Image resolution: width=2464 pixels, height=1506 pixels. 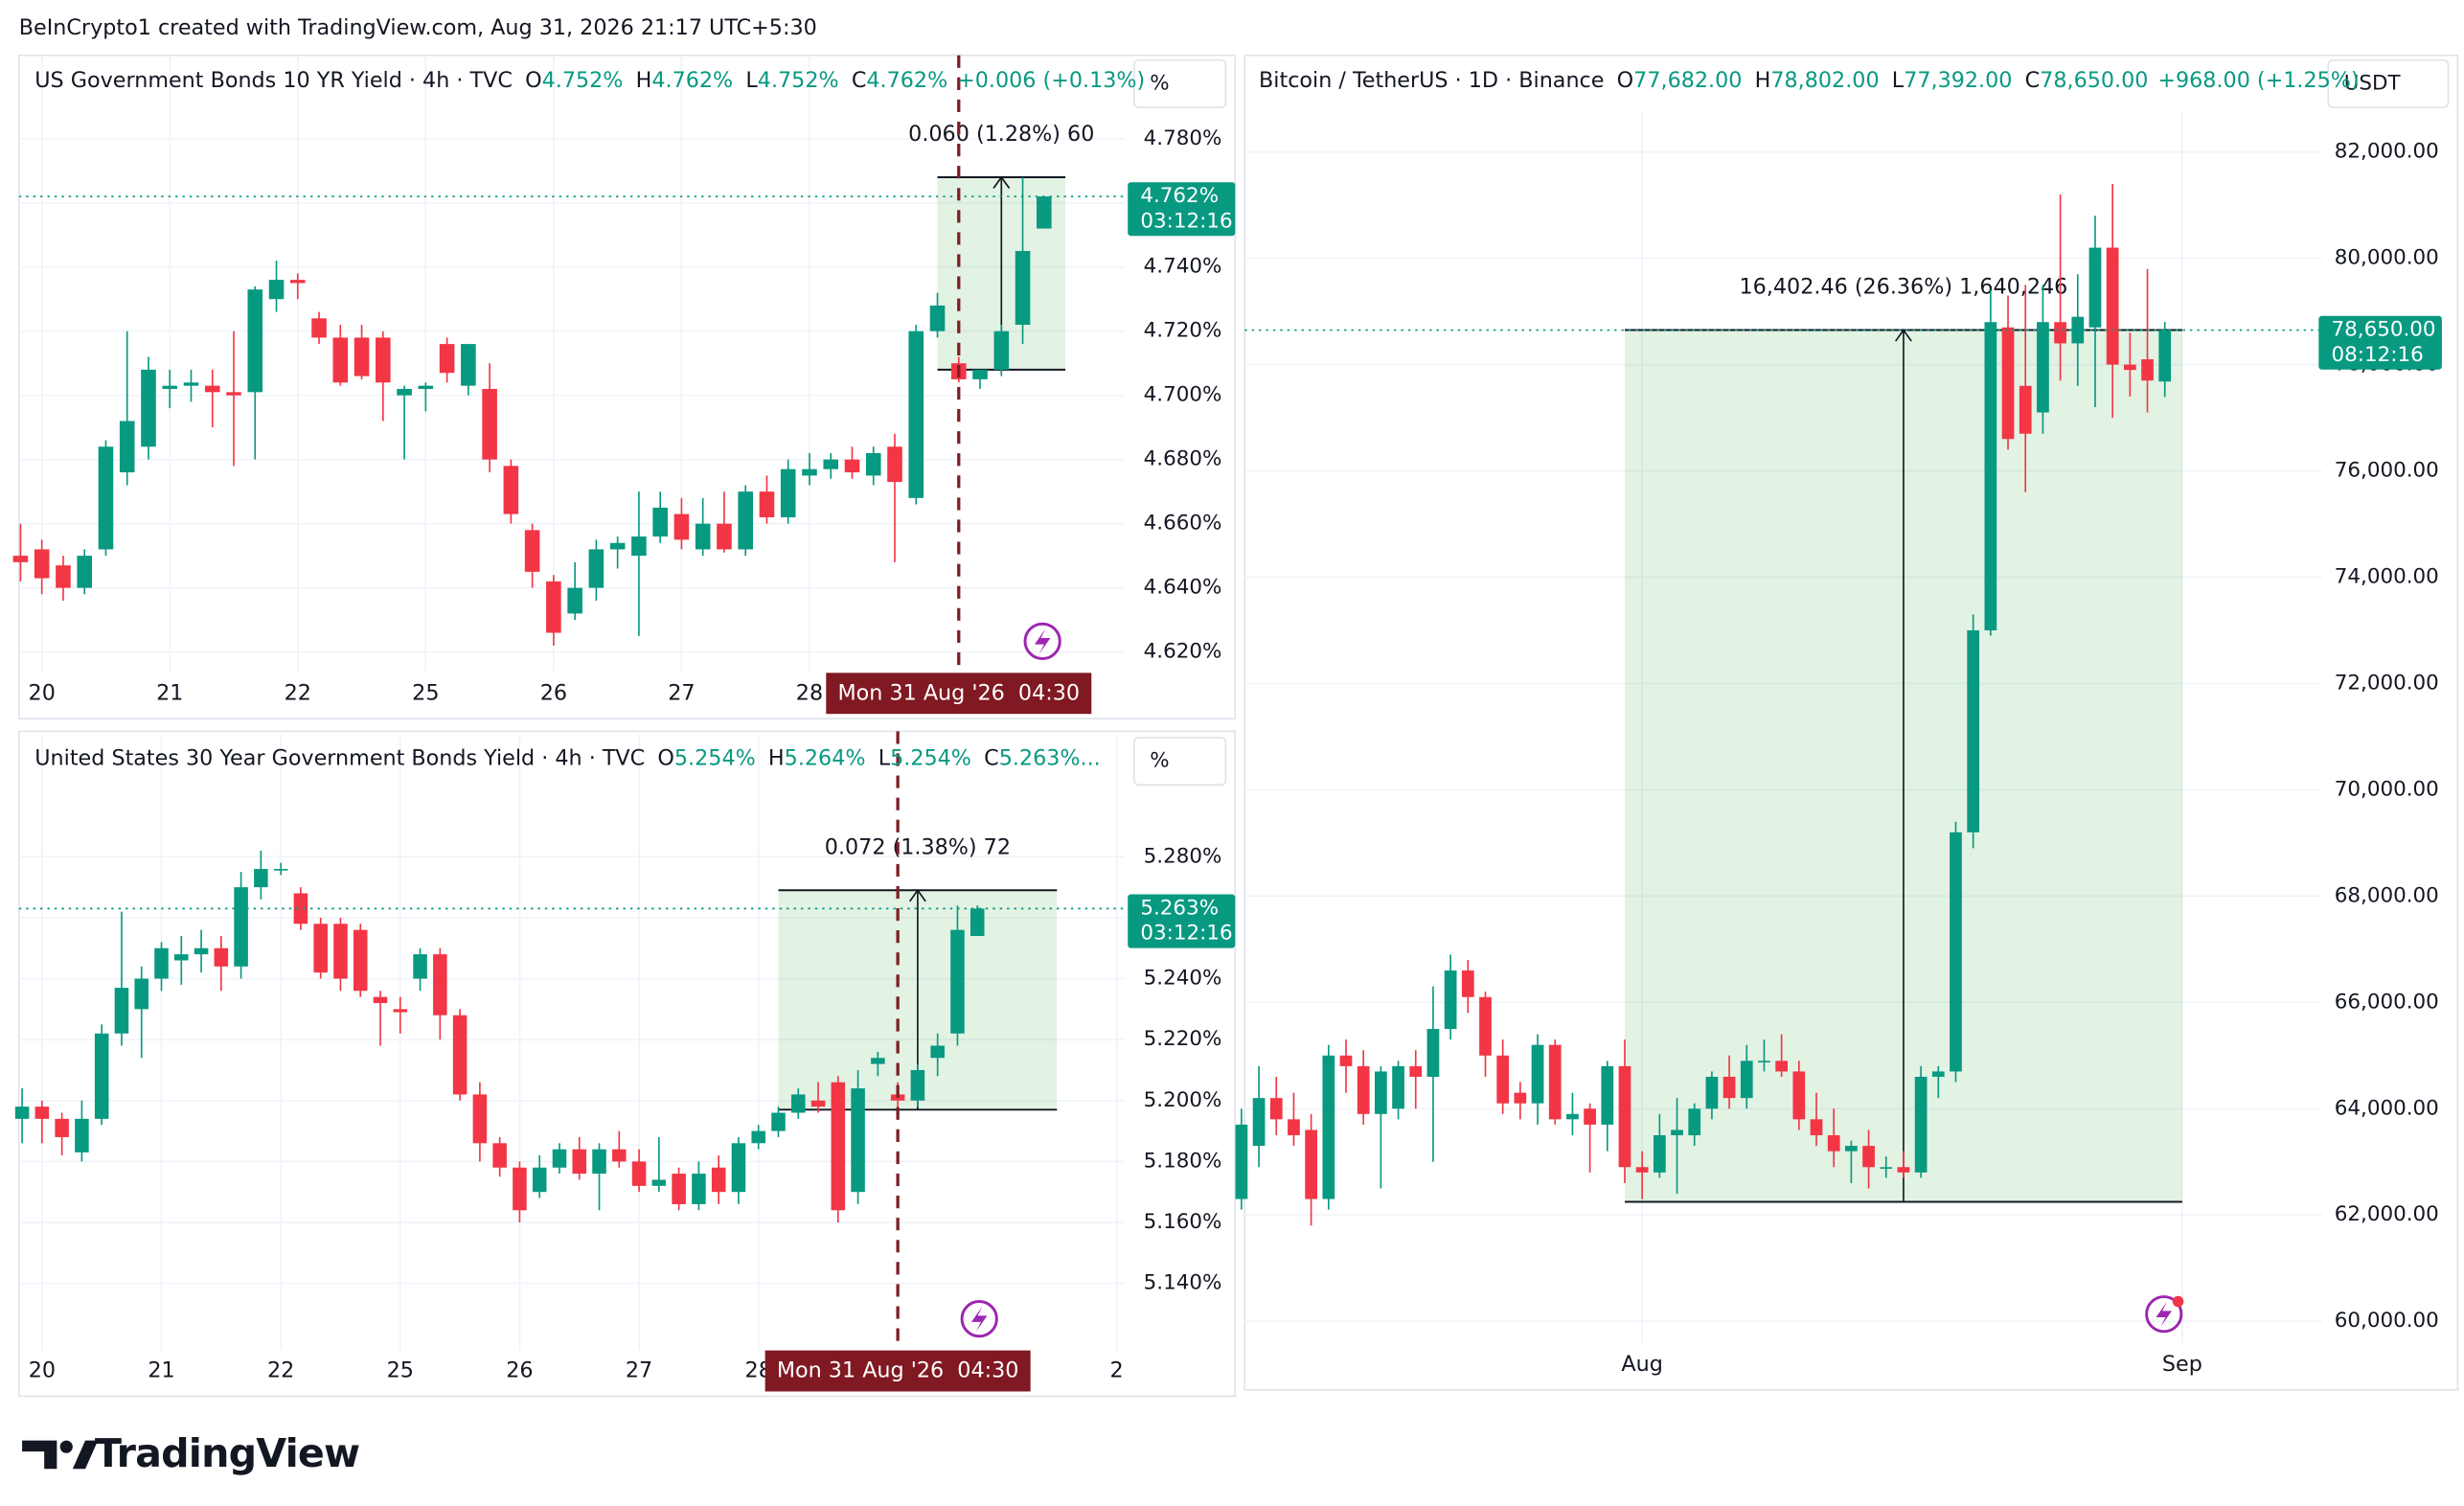 What do you see at coordinates (1183, 1283) in the screenshot?
I see `y-tick-label: 5.140%` at bounding box center [1183, 1283].